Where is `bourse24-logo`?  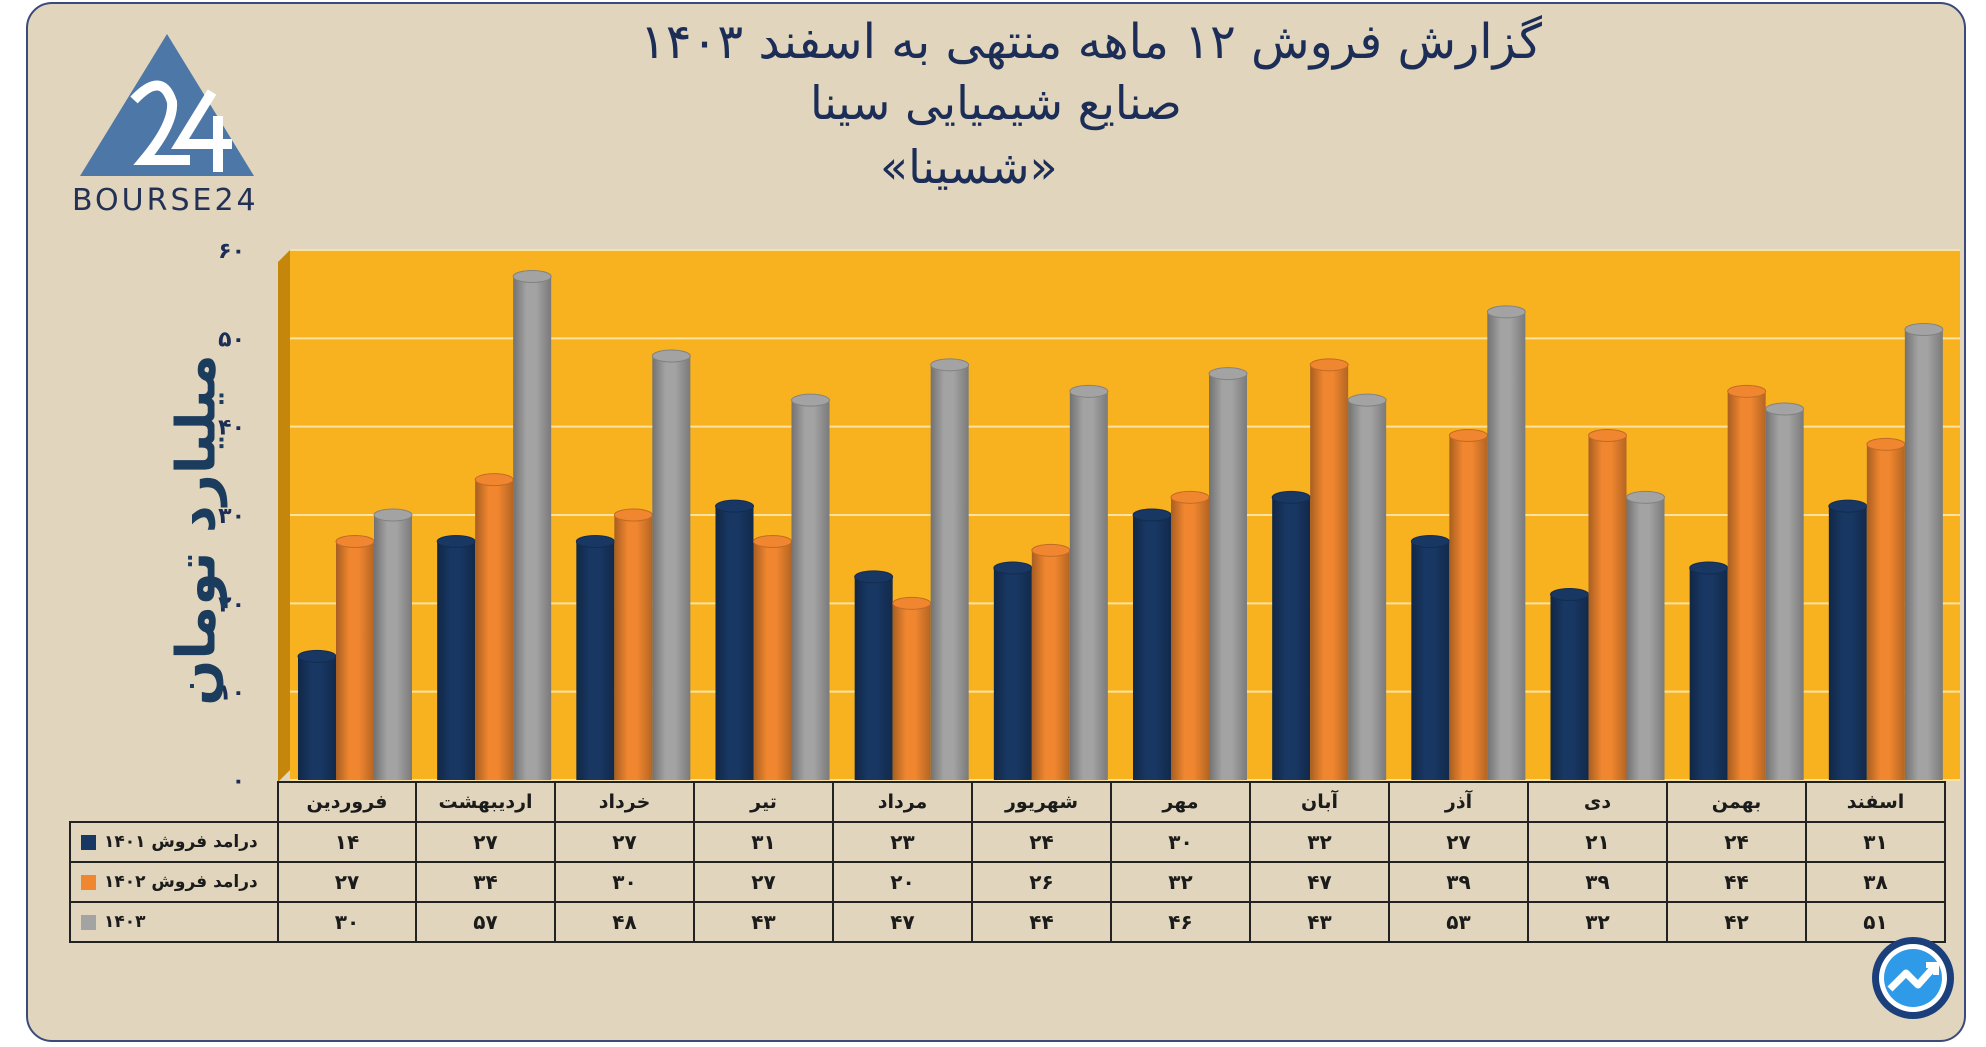 bourse24-logo is located at coordinates (167, 105).